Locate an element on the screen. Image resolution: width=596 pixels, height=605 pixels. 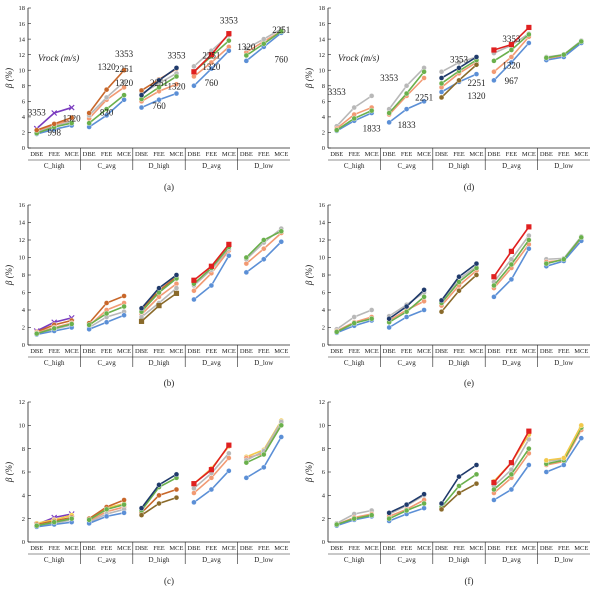
data-annotation: 760 is located at coordinates (212, 83).